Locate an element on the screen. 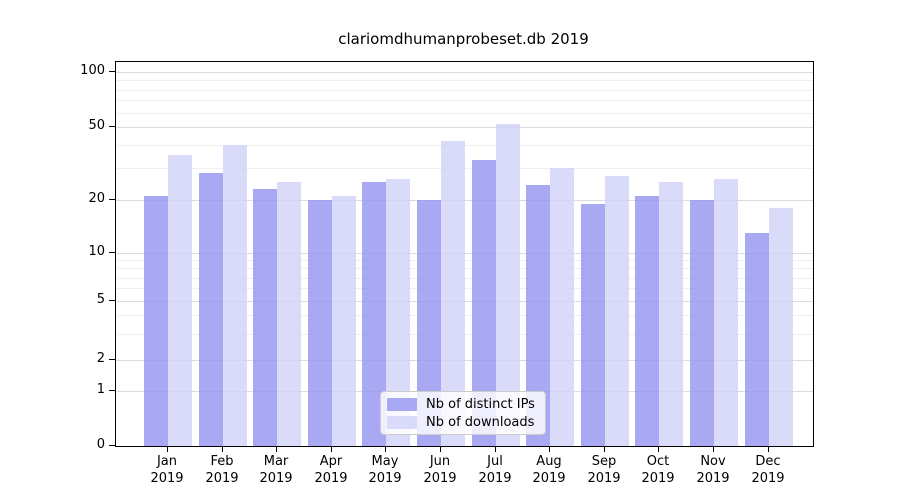  x-tick-label: Feb 2019 is located at coordinates (222, 470).